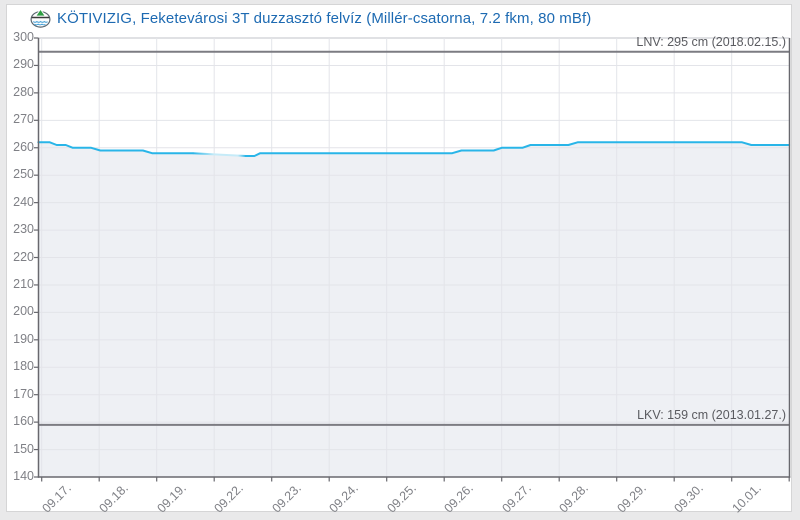 This screenshot has height=520, width=800. Describe the element at coordinates (23, 283) in the screenshot. I see `y-tick-label: 210` at that location.